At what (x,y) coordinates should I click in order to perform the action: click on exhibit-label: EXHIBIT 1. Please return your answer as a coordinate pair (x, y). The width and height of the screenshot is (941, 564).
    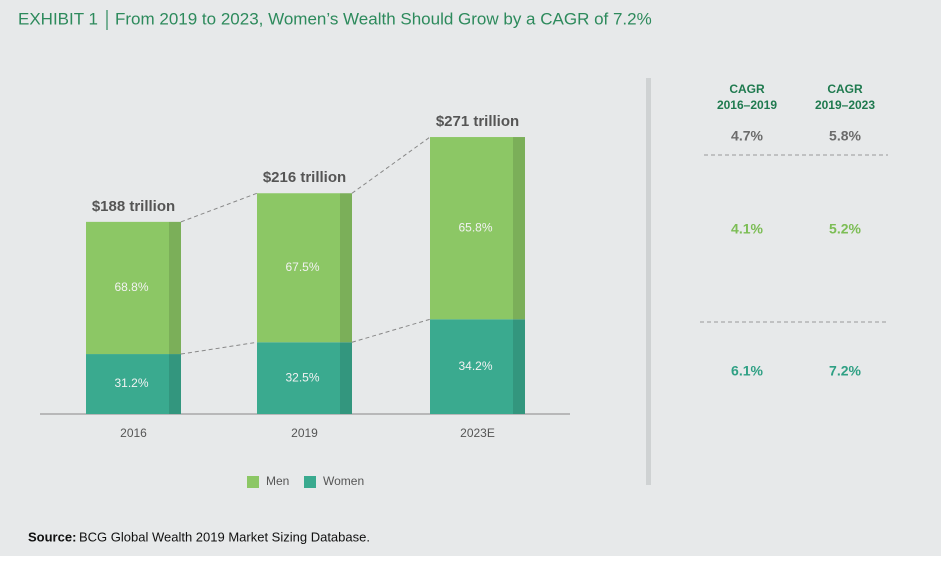
    Looking at the image, I should click on (58, 18).